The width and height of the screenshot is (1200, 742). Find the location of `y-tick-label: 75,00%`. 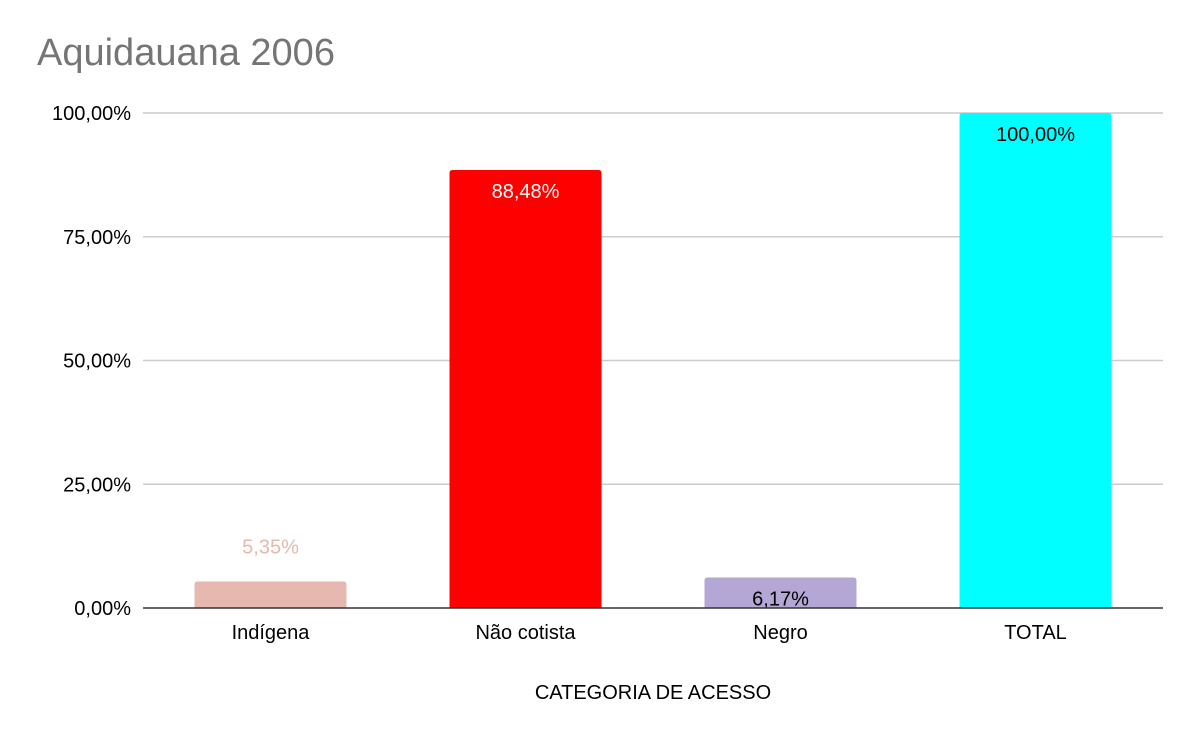

y-tick-label: 75,00% is located at coordinates (97, 238).